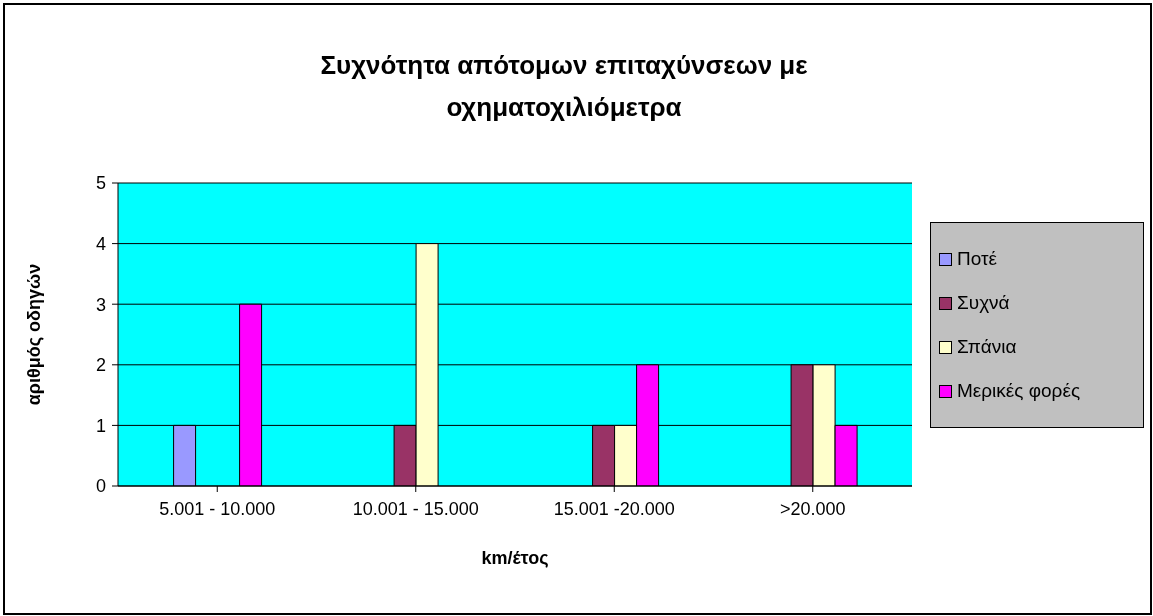  Describe the element at coordinates (1019, 391) in the screenshot. I see `legend-label: Μερικές φορές` at that location.